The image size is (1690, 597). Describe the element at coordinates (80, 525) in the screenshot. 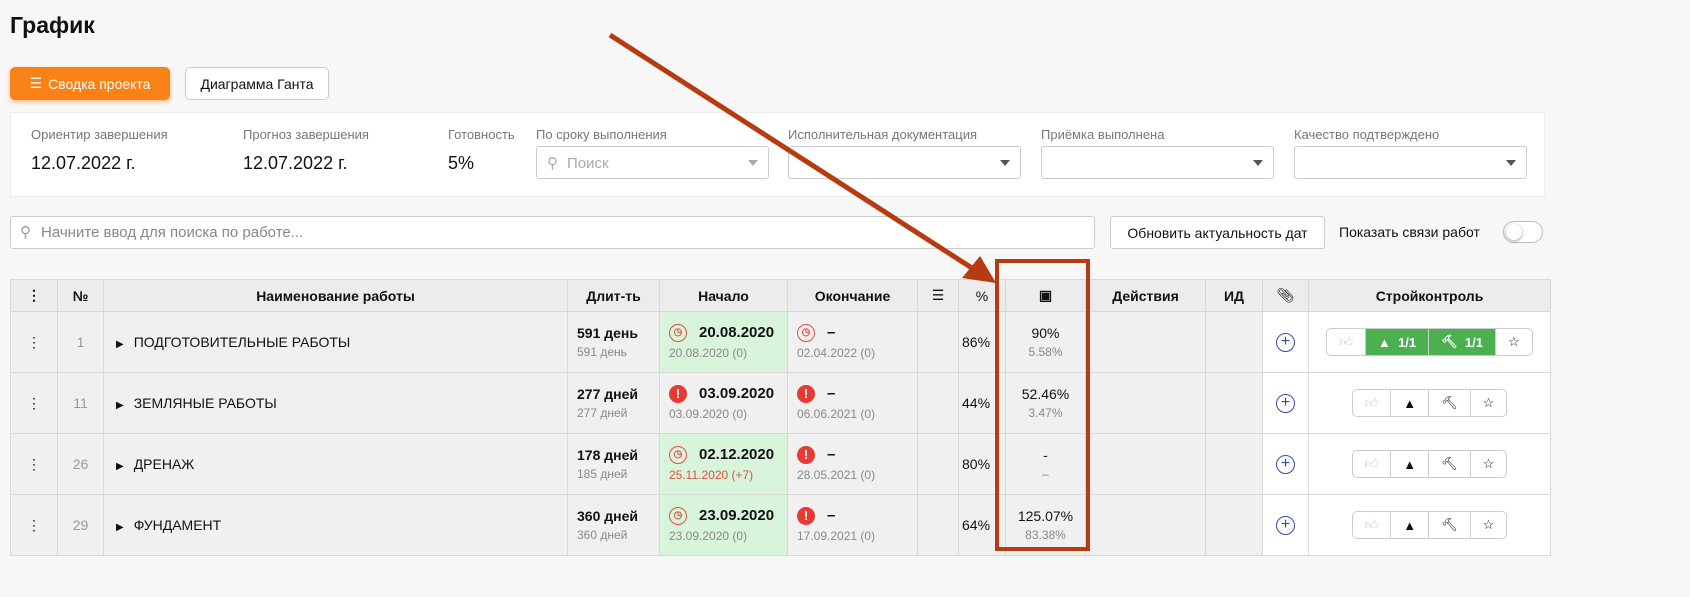

I see `row-num: 29` at that location.